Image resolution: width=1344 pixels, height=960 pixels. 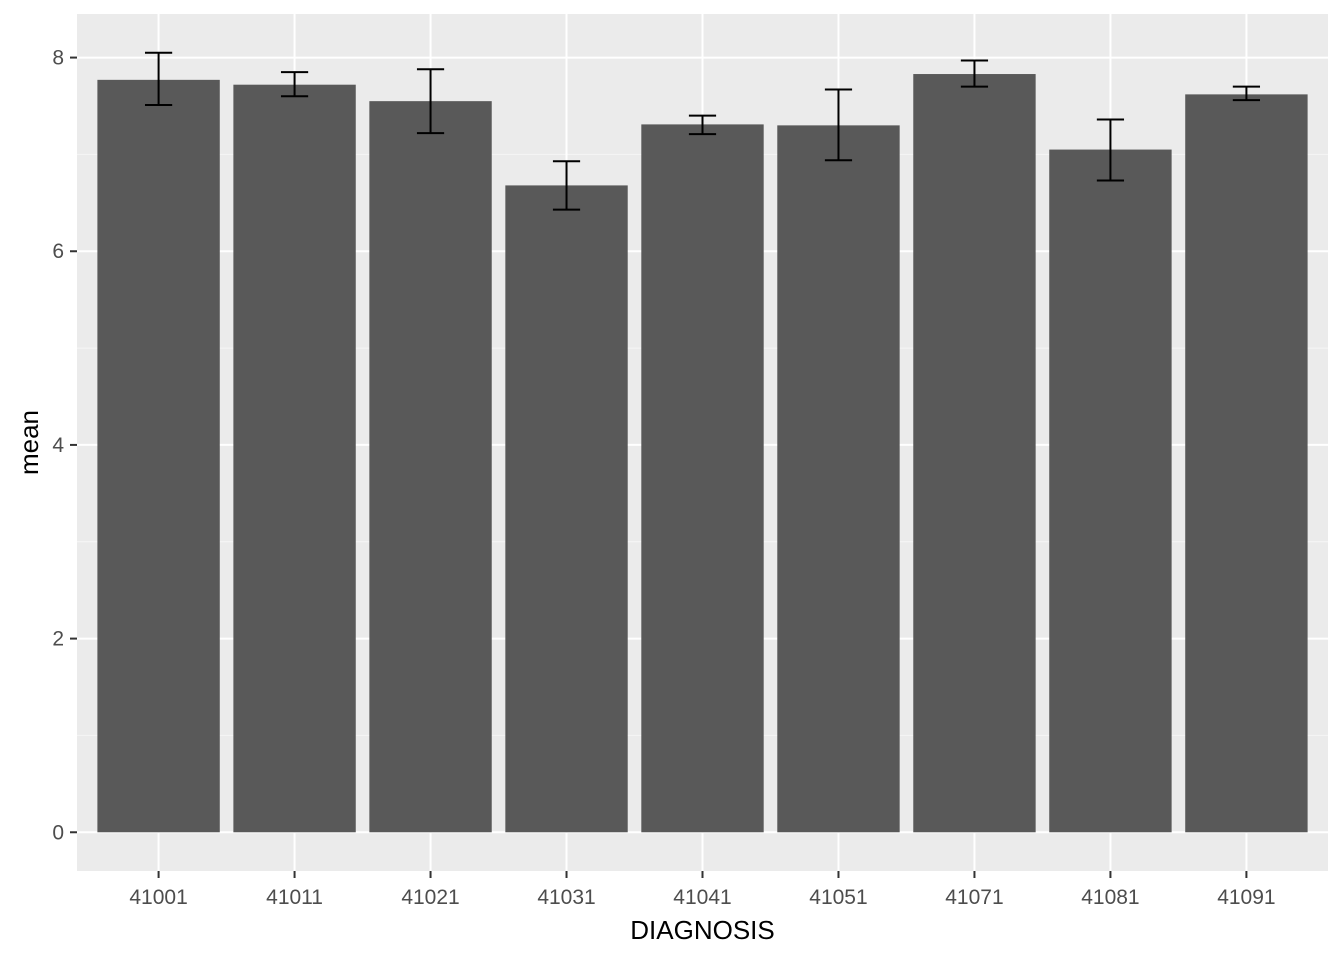 I want to click on error-bars, so click(x=702, y=131).